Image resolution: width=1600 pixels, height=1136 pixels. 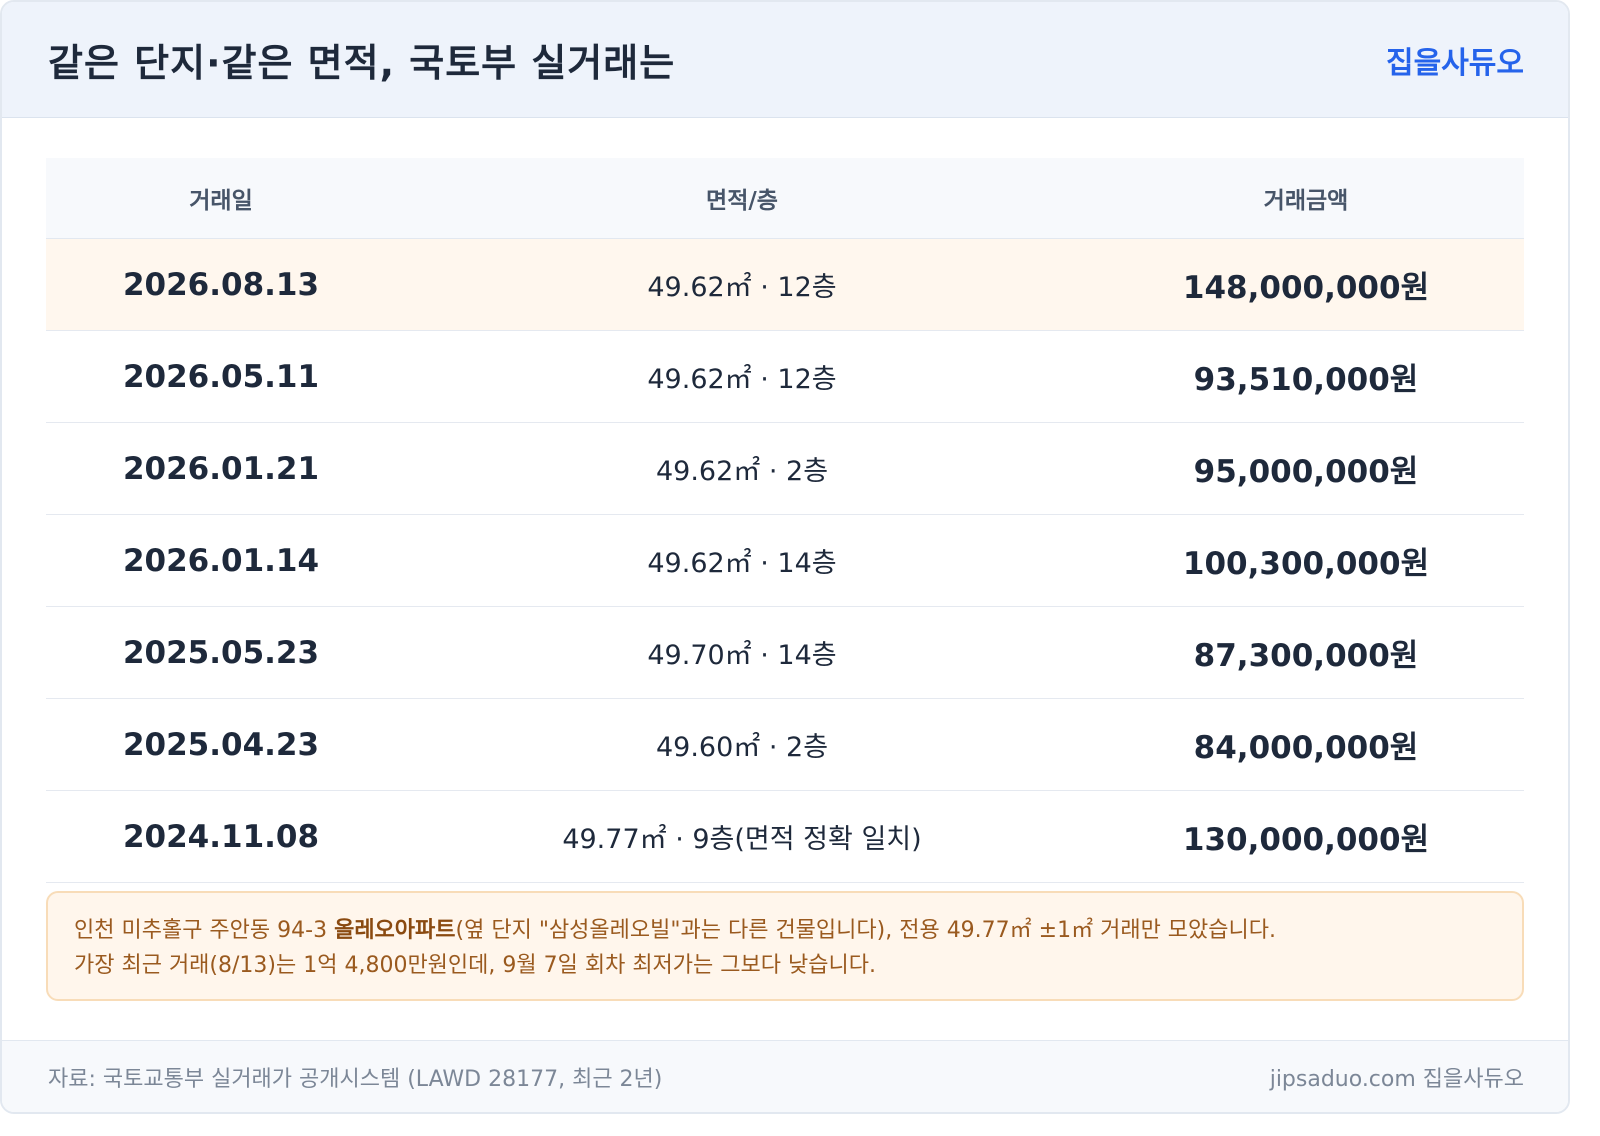 What do you see at coordinates (742, 198) in the screenshot?
I see `column-header-area-floor: 면적/층` at bounding box center [742, 198].